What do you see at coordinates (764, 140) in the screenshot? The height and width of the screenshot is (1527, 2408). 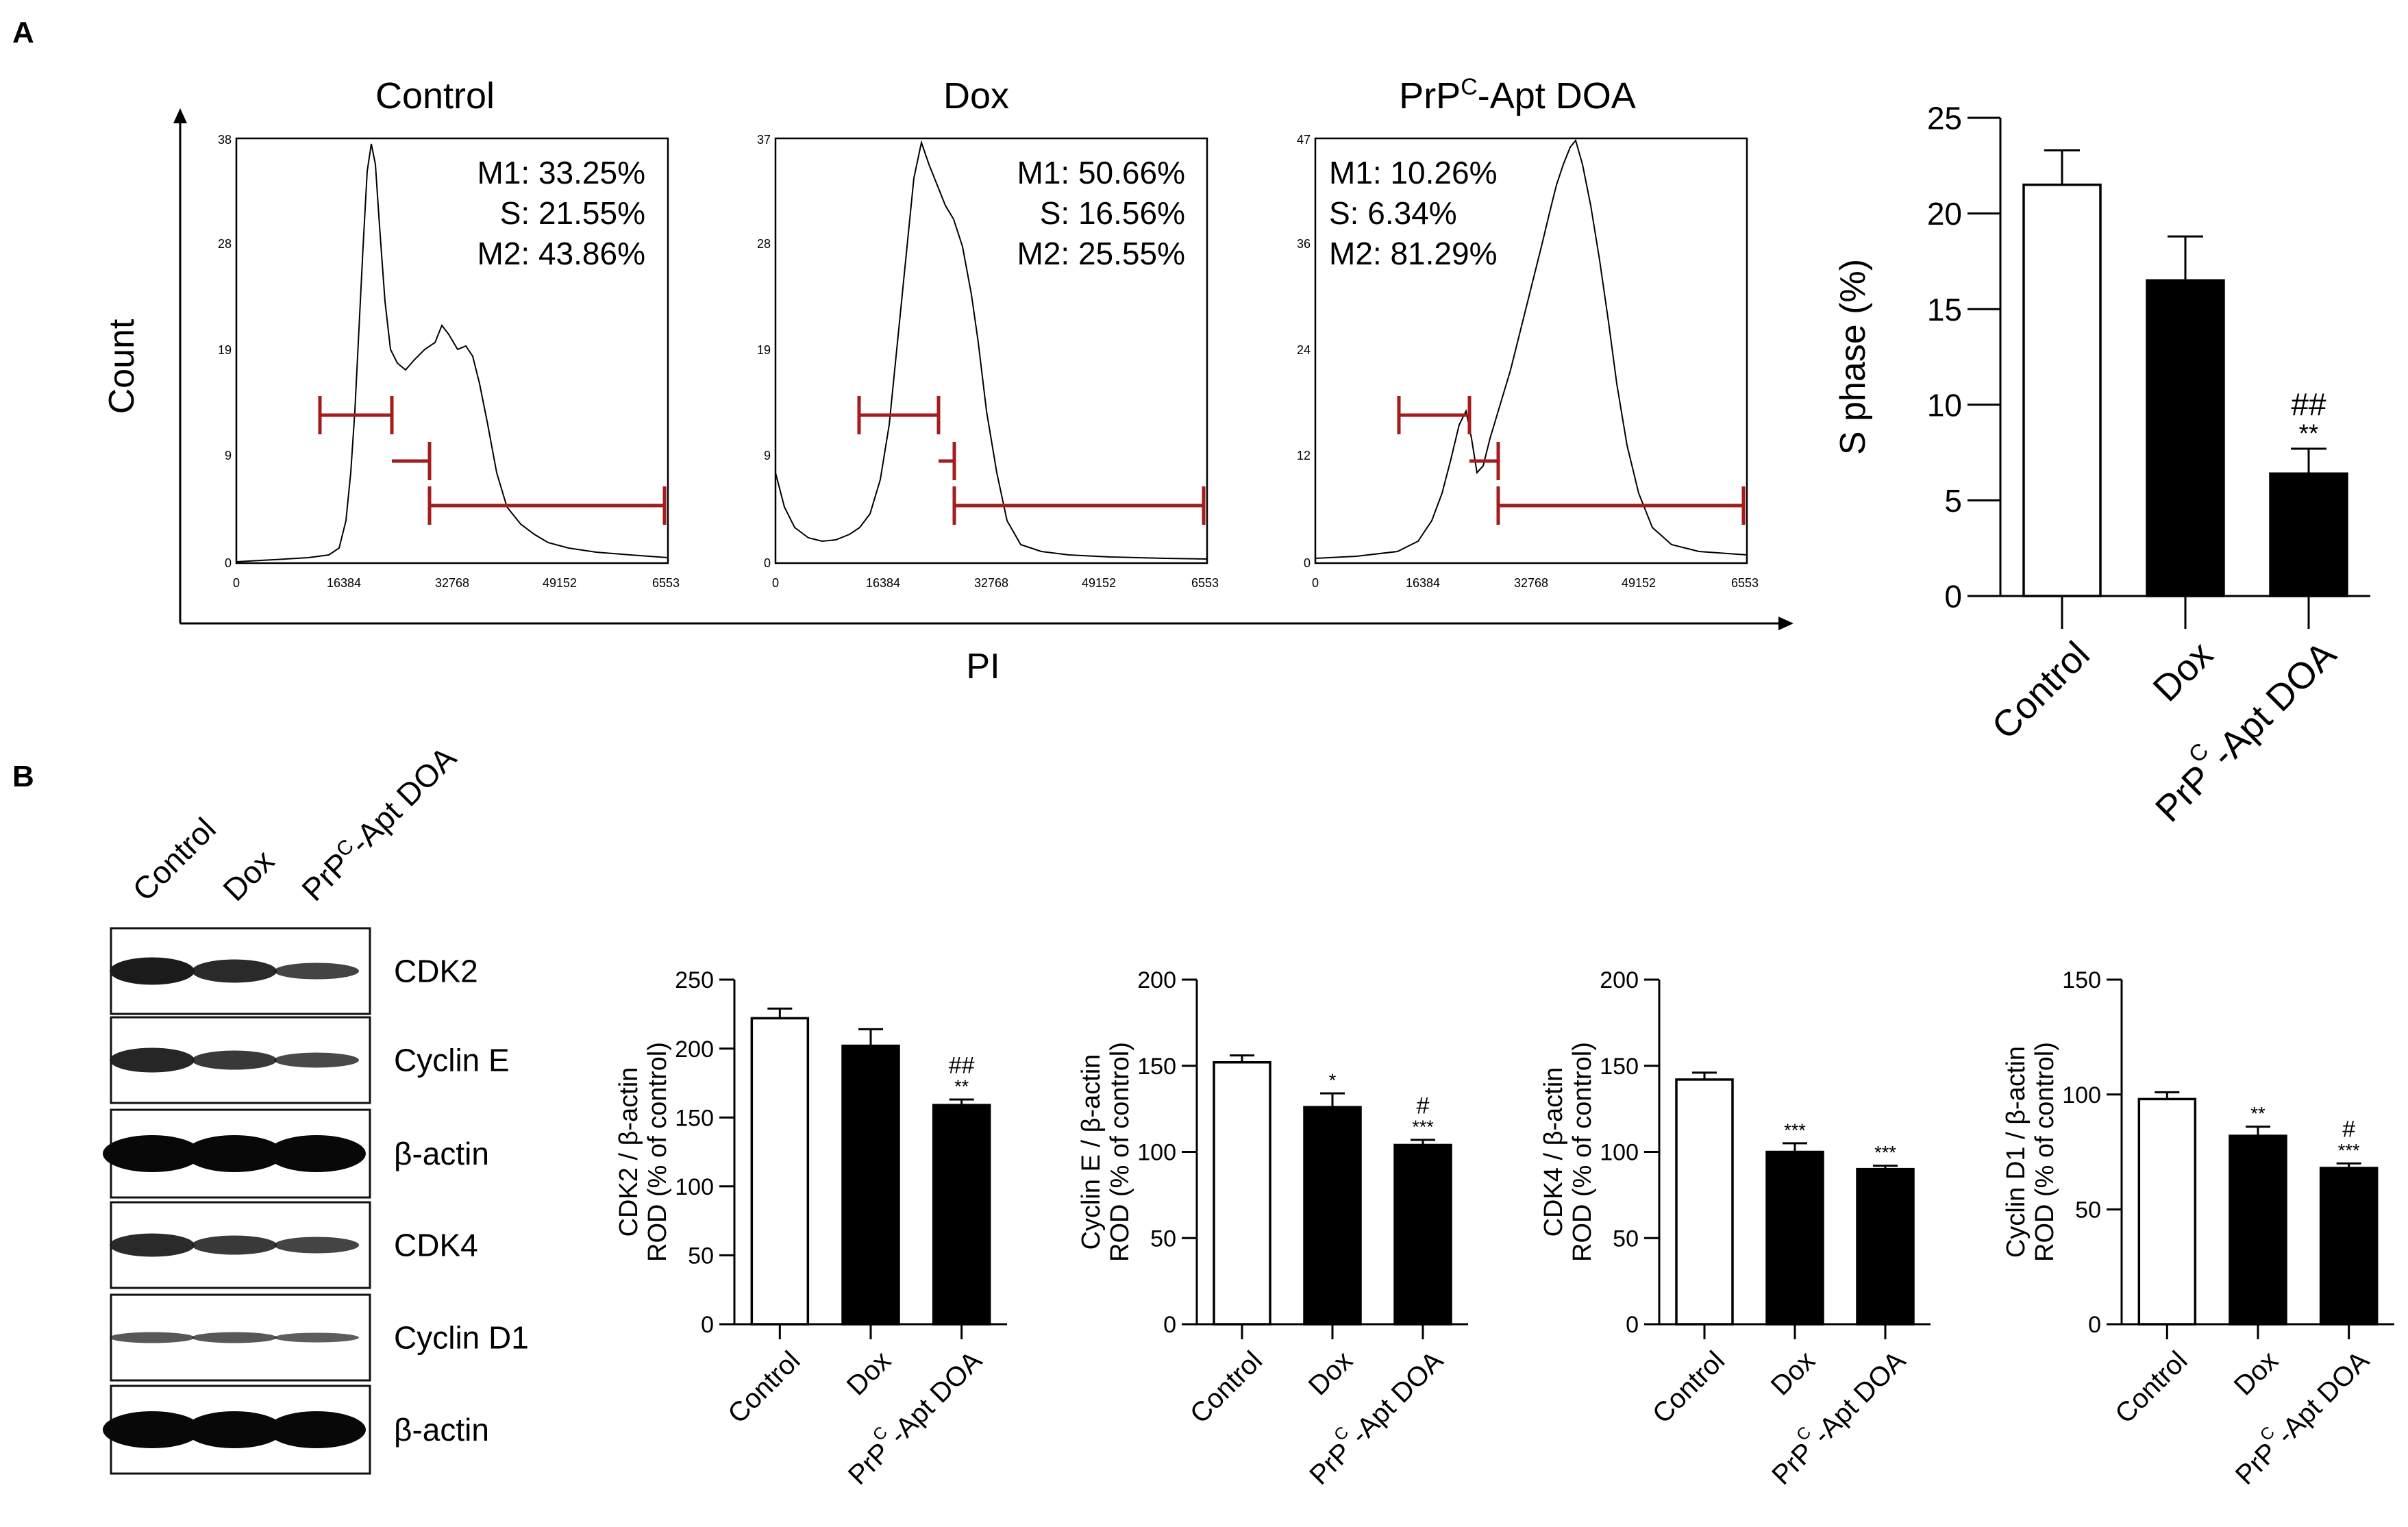 I see `y-tick-label: 37` at bounding box center [764, 140].